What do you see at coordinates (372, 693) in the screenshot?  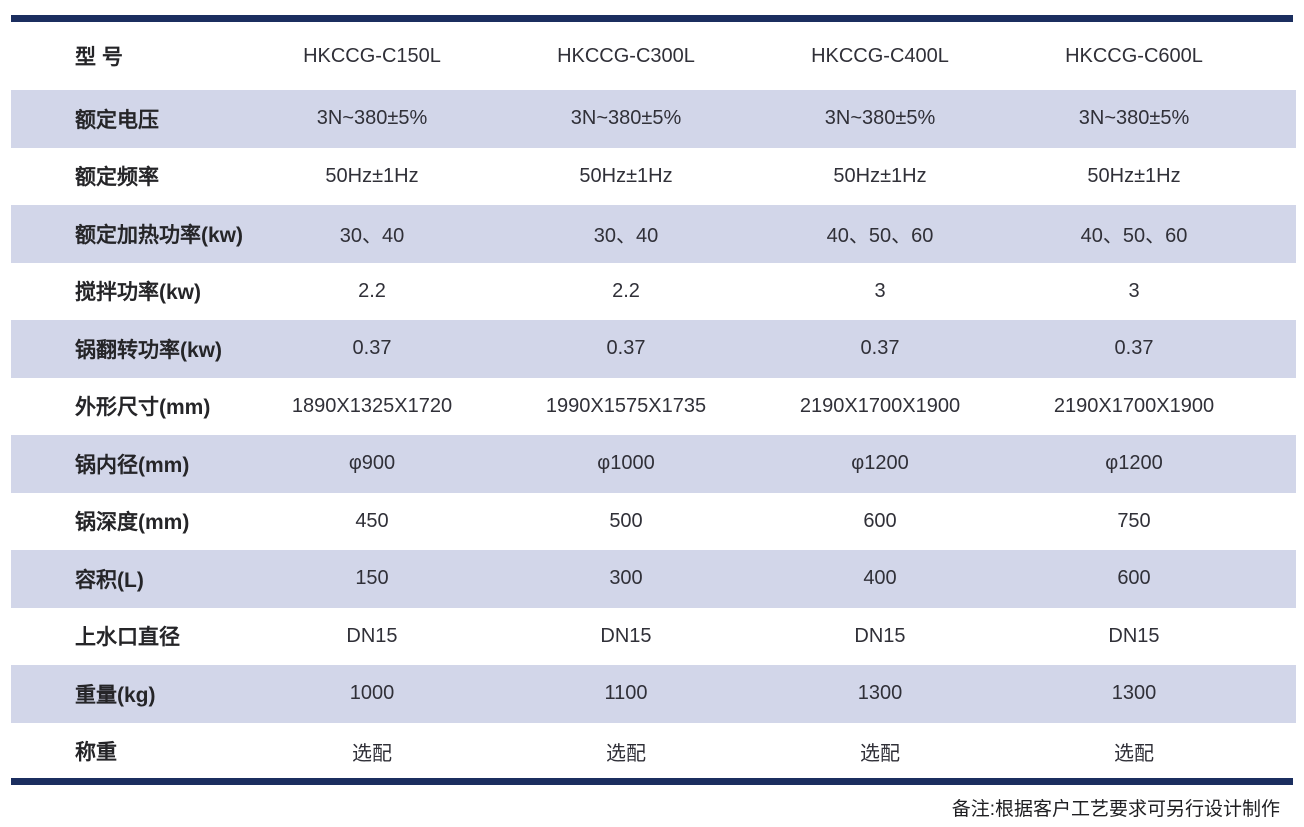 I see `cell-value: 1000` at bounding box center [372, 693].